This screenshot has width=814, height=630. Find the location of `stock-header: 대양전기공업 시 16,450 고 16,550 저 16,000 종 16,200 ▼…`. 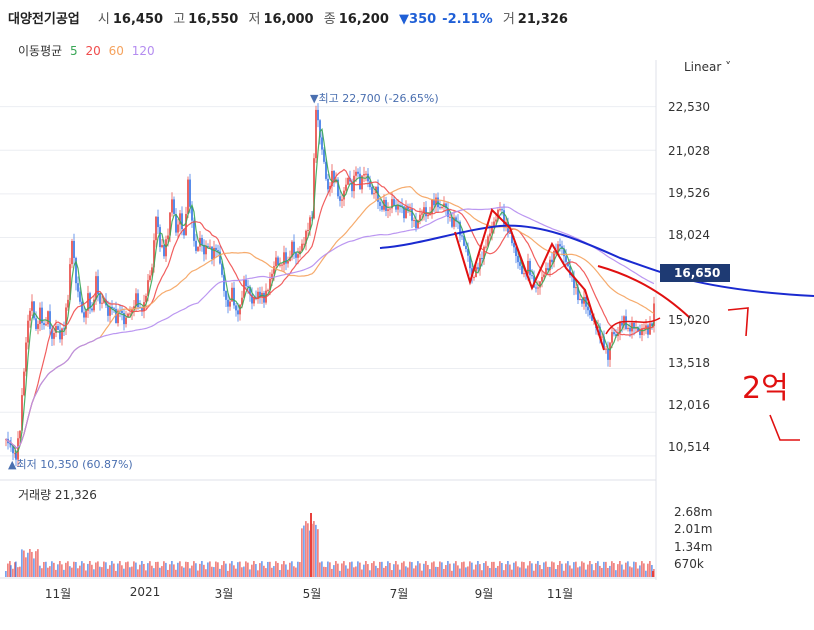

stock-header: 대양전기공업 시 16,450 고 16,550 저 16,000 종 16,200 ▼… is located at coordinates (288, 17).